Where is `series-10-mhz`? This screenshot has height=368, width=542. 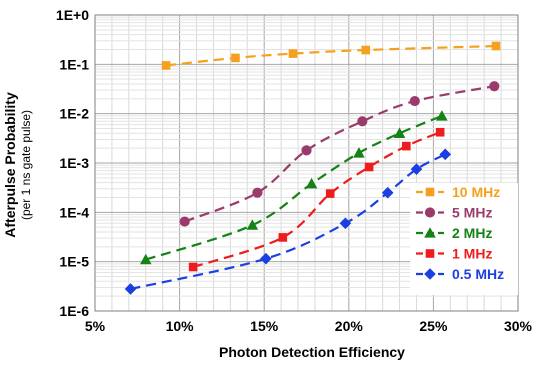
series-10-mhz is located at coordinates (331, 55).